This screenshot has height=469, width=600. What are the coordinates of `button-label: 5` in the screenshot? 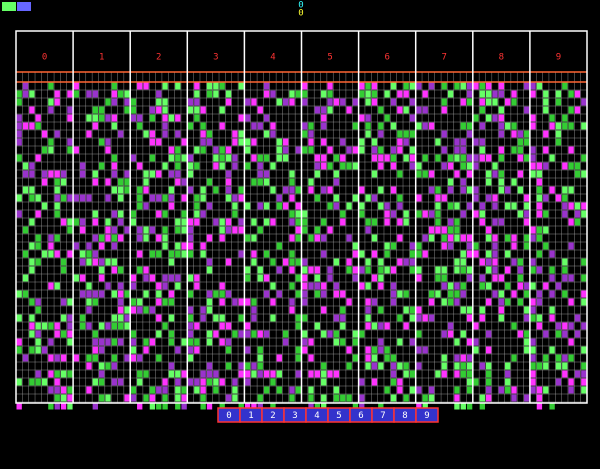 It's located at (338, 416).